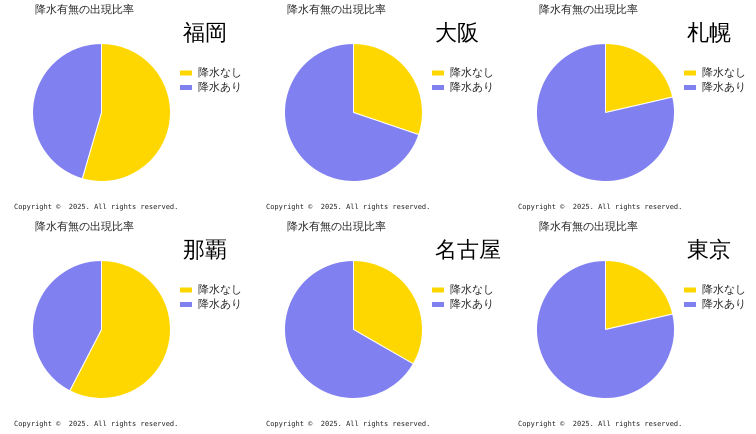 The image size is (756, 434). I want to click on chart-subtitle: 東京, so click(709, 251).